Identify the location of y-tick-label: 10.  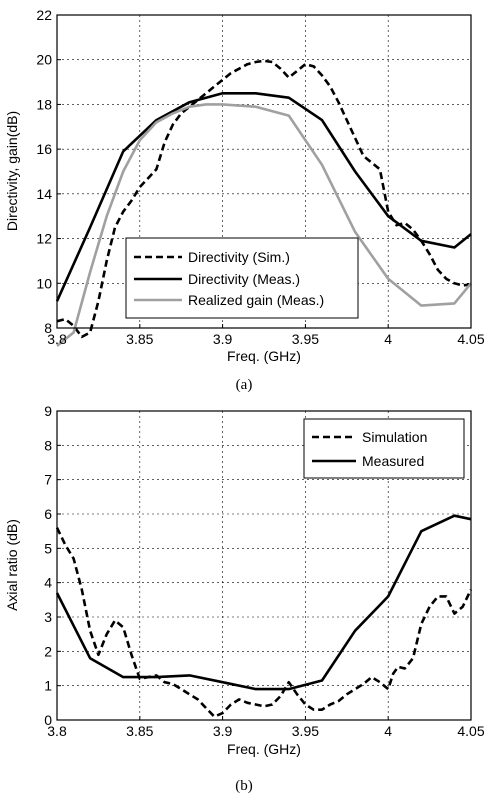
(44, 283).